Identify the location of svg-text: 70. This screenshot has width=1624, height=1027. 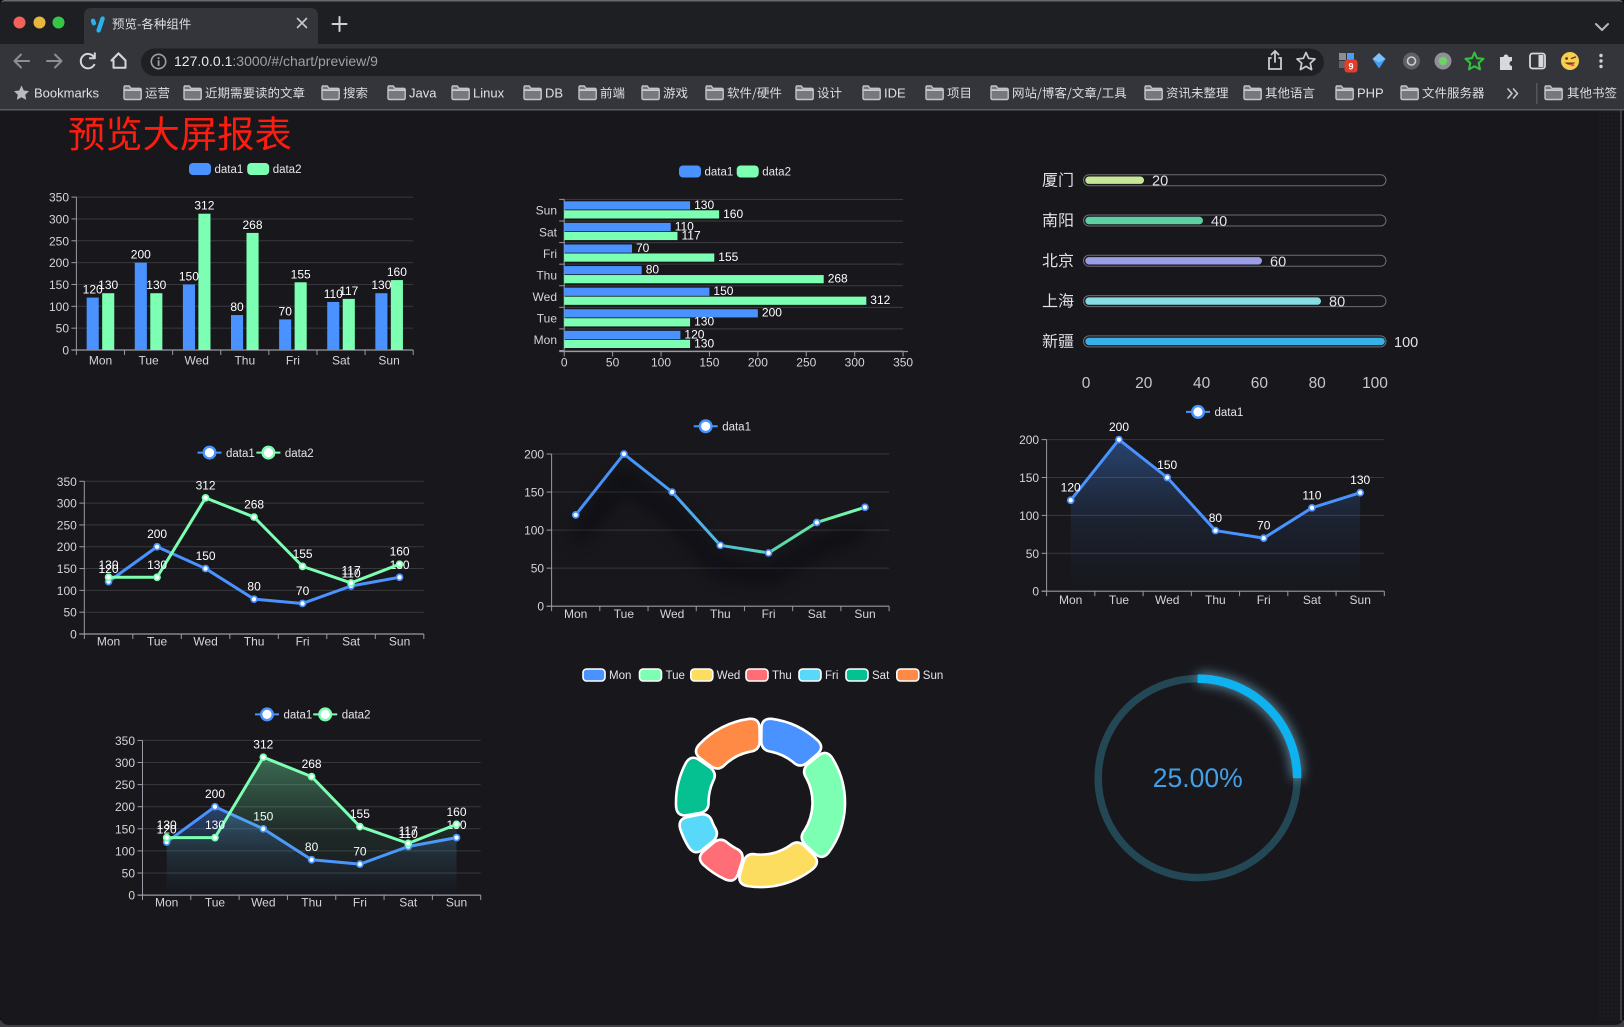
(303, 591).